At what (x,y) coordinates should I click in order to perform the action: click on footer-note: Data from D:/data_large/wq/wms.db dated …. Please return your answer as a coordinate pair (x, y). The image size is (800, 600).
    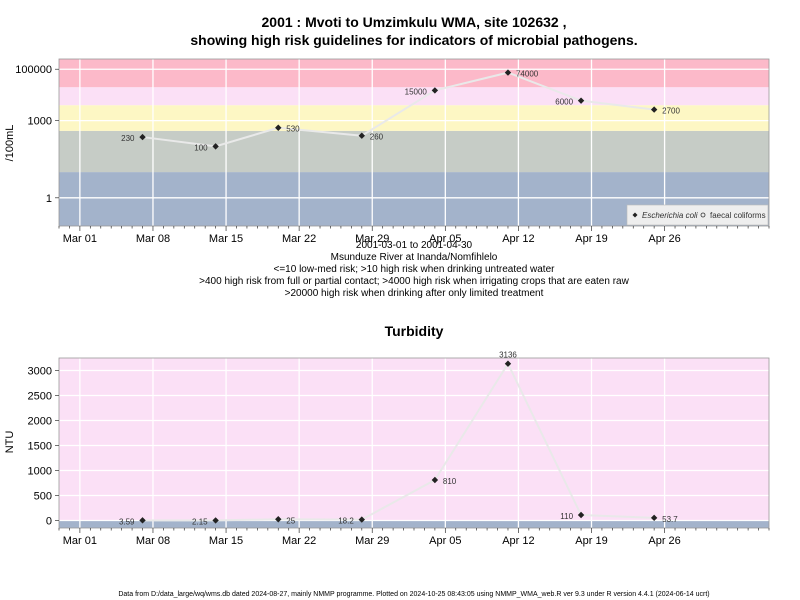
    Looking at the image, I should click on (413, 594).